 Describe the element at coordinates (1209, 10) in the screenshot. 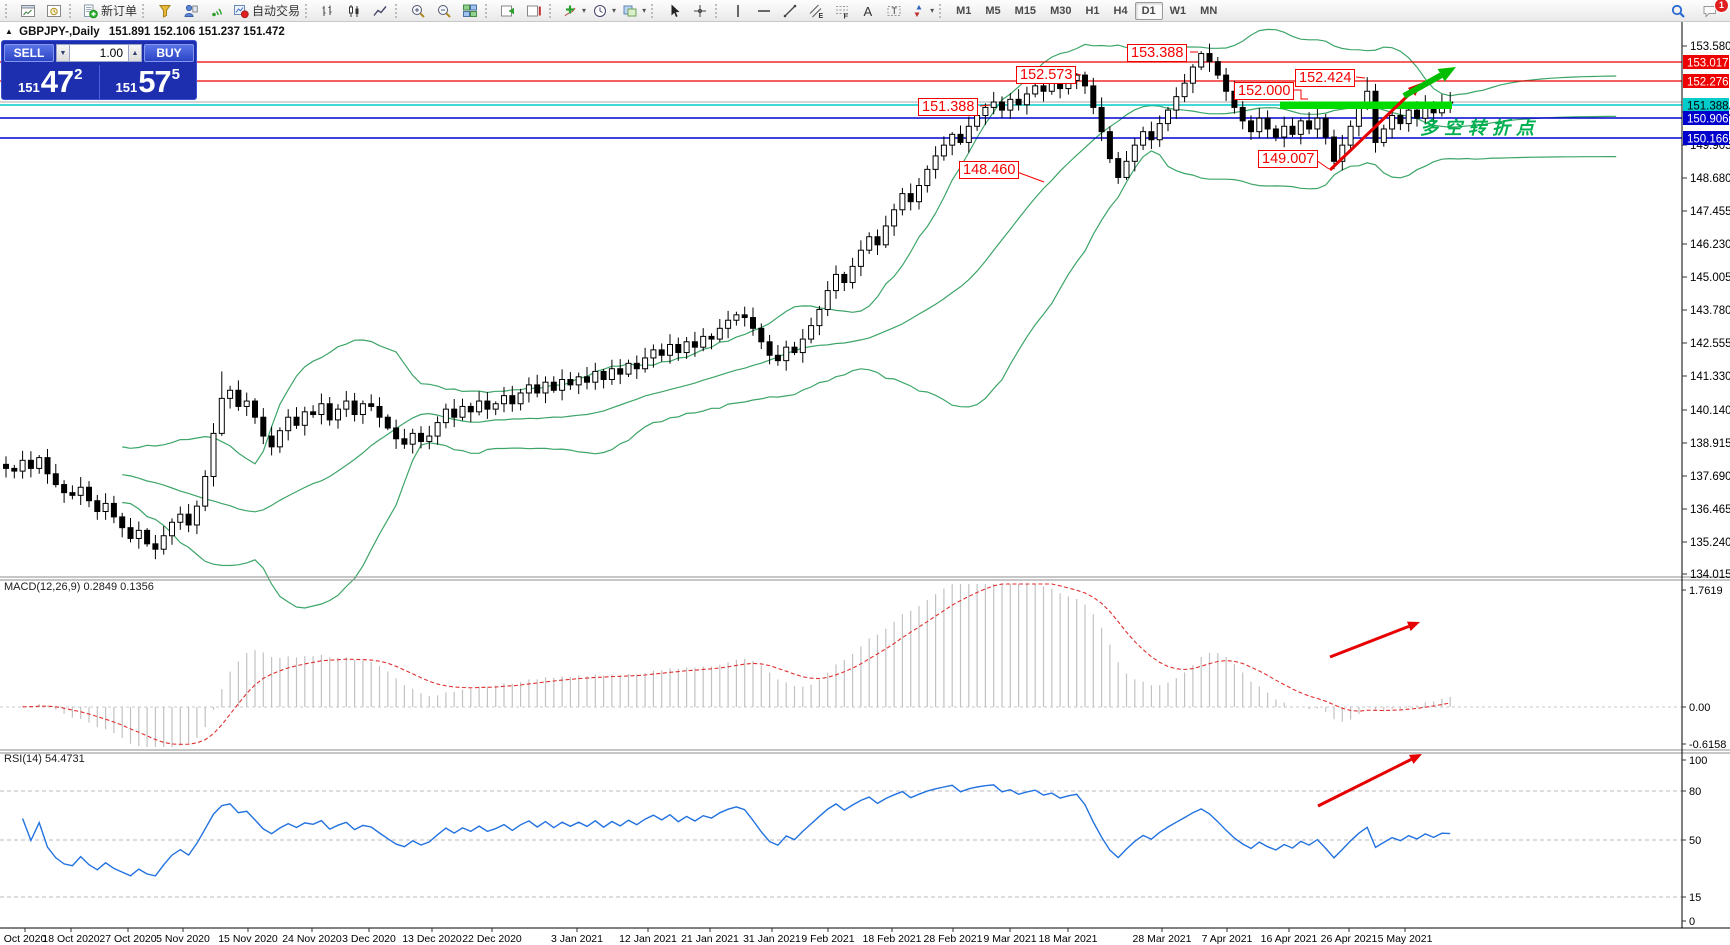

I see `timeframe-mn: MN` at that location.